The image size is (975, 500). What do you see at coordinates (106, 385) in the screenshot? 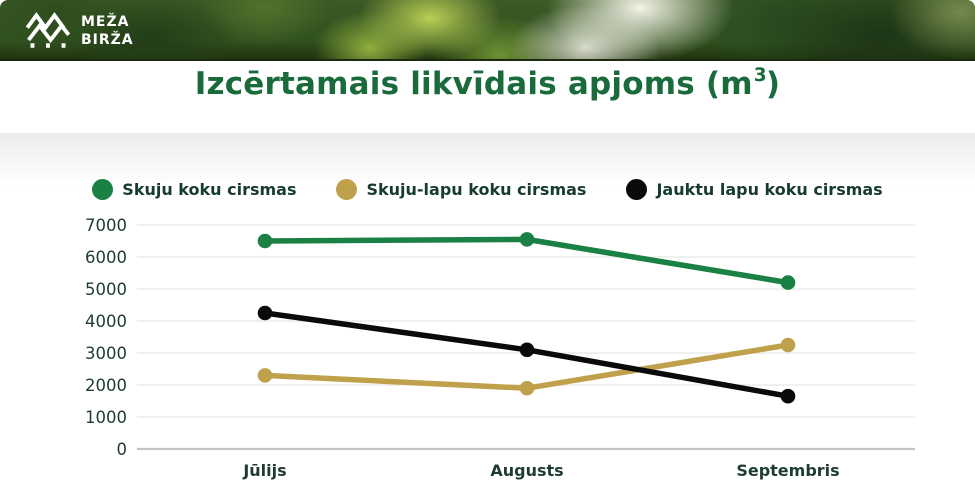
I see `svg-text: 2000` at bounding box center [106, 385].